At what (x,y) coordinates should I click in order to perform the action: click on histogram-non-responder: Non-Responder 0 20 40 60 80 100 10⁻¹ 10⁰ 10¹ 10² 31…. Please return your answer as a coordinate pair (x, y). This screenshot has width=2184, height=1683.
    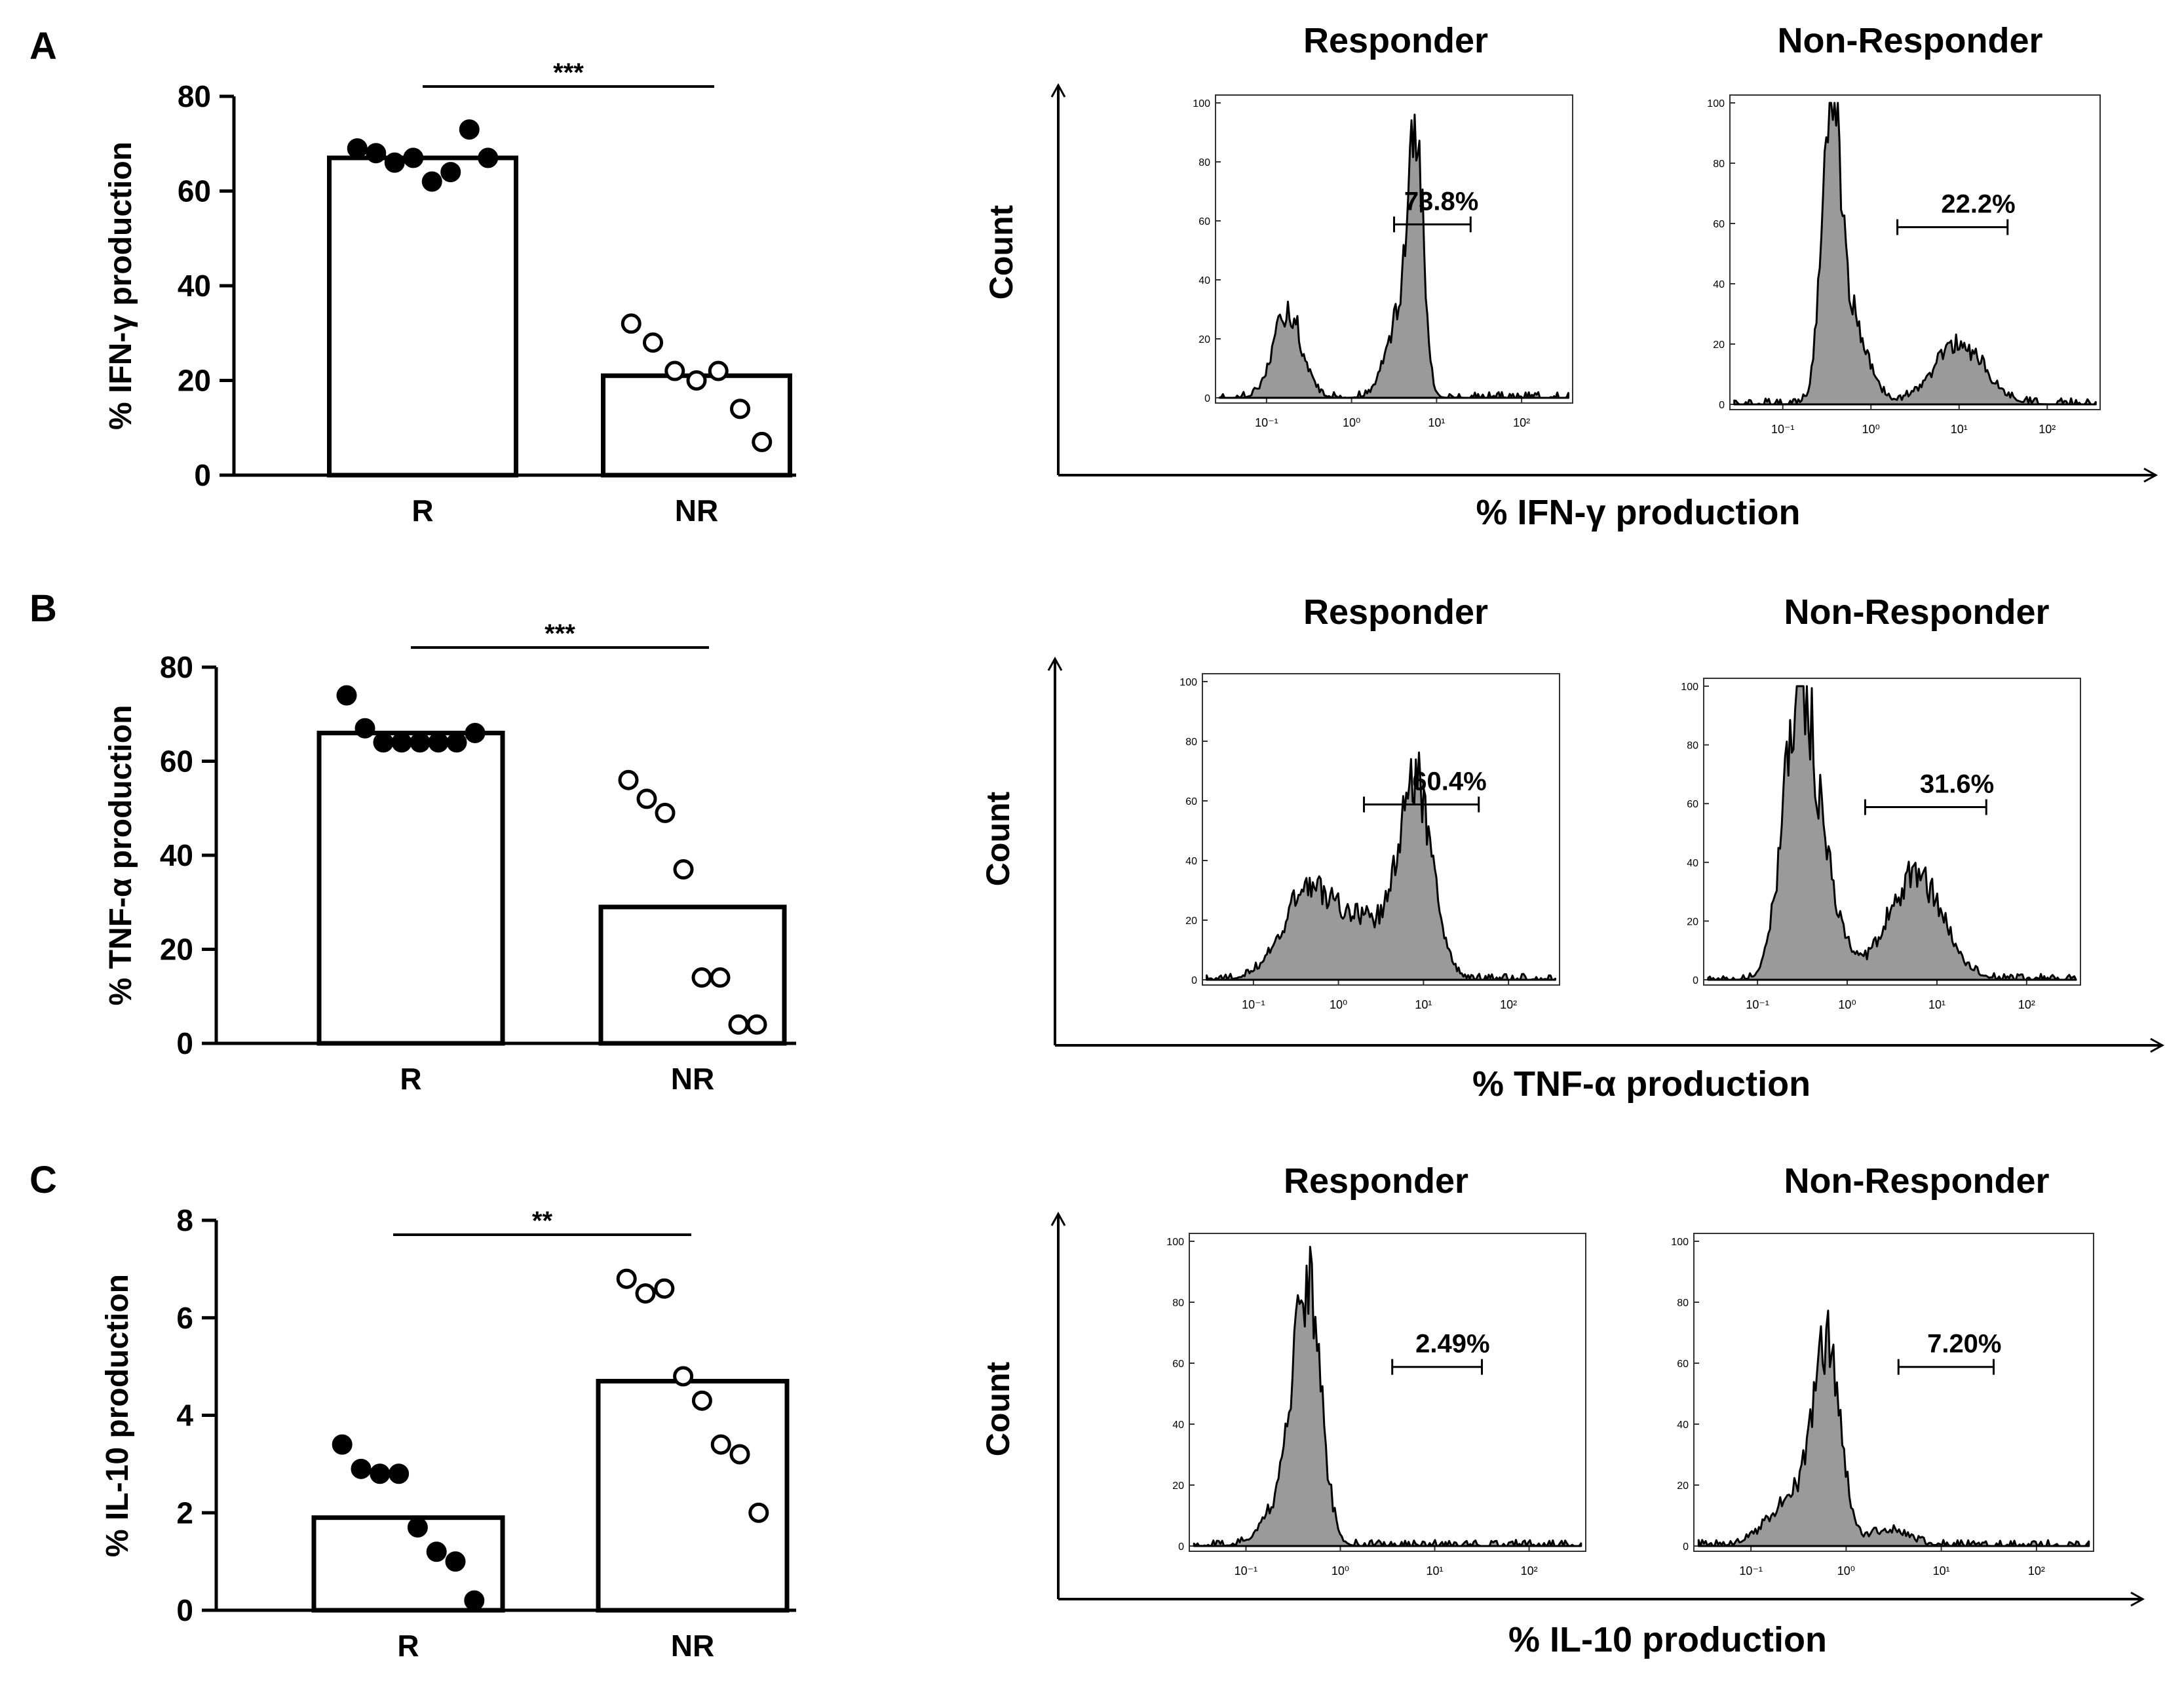
    Looking at the image, I should click on (1881, 802).